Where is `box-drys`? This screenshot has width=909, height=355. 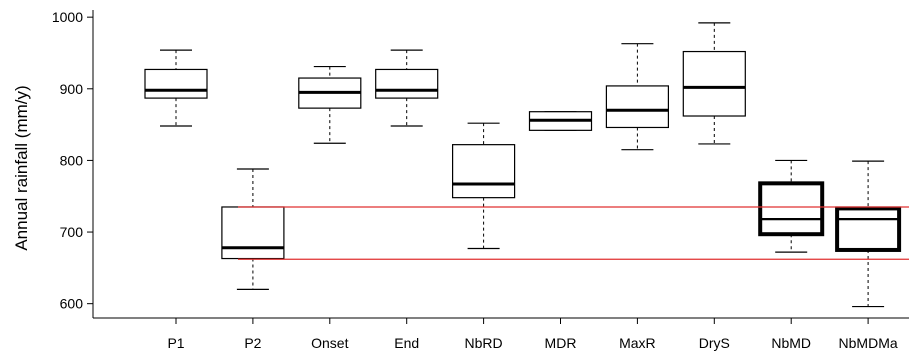 box-drys is located at coordinates (714, 83).